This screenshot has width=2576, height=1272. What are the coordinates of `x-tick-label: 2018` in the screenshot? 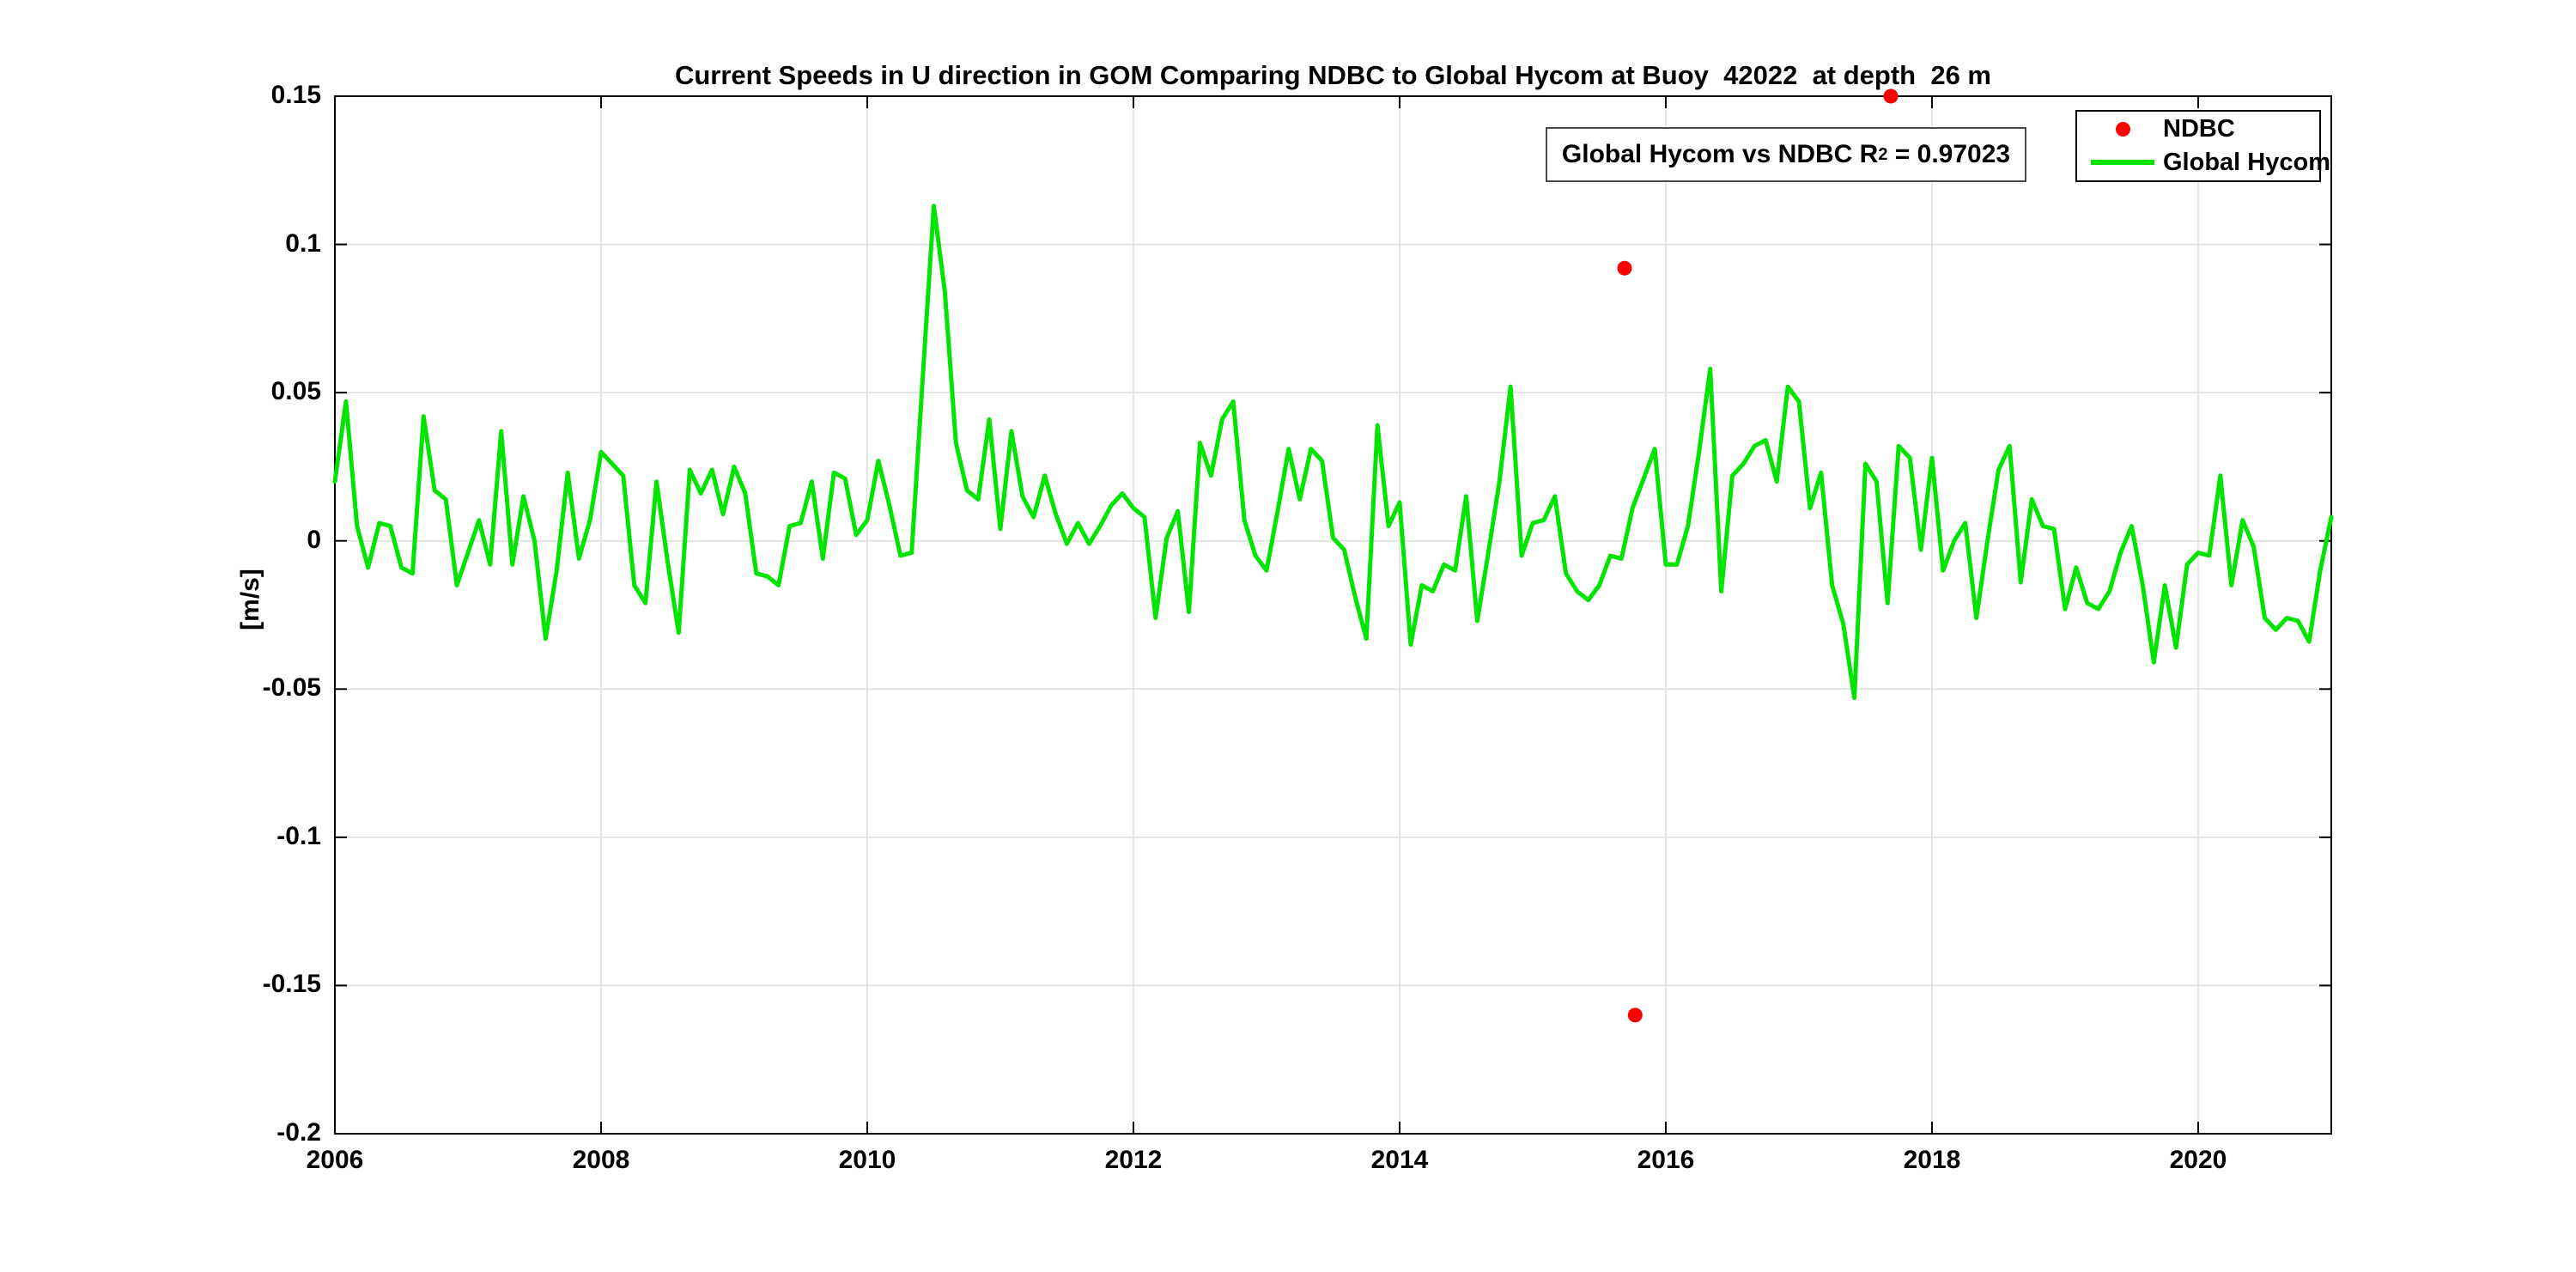 It's located at (1932, 1160).